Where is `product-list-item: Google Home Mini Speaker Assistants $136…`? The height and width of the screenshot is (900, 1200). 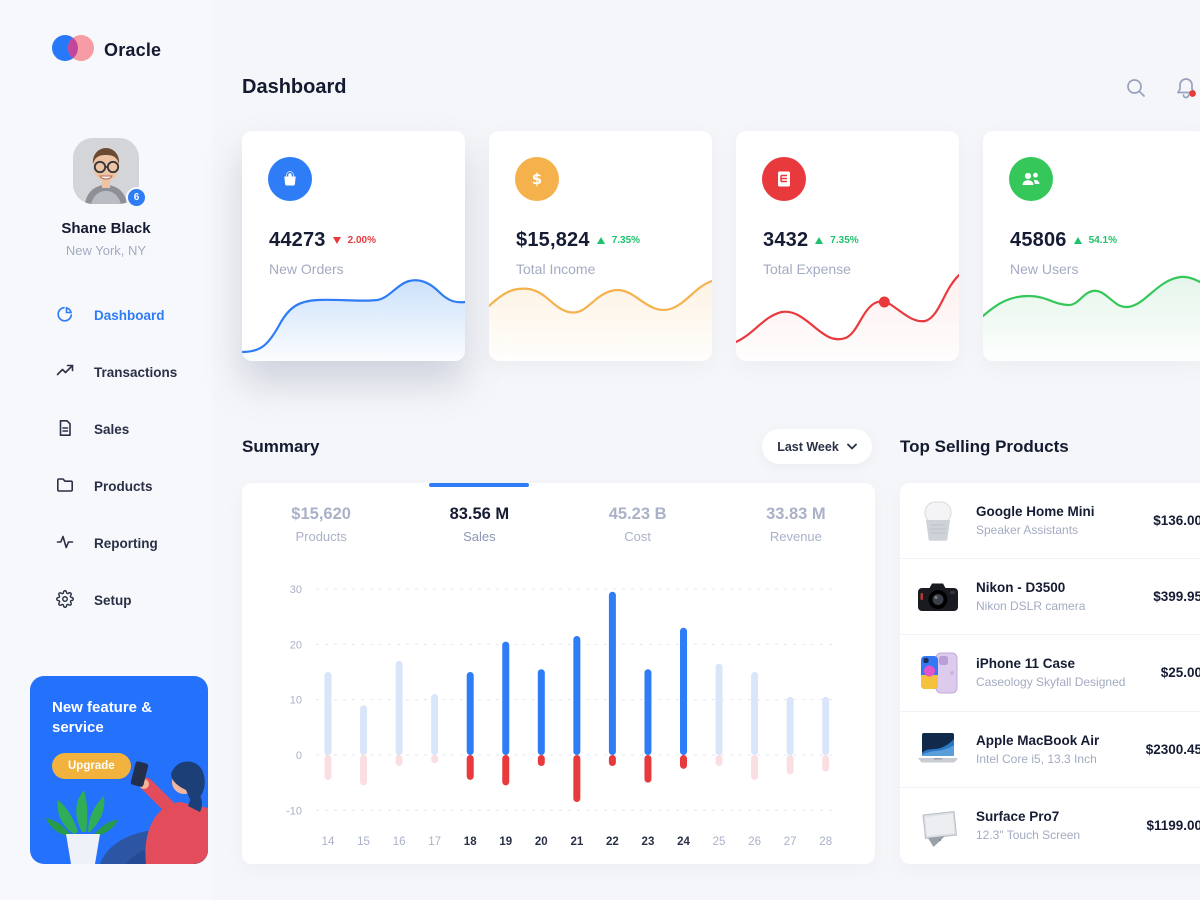
product-list-item: Google Home Mini Speaker Assistants $136… is located at coordinates (1050, 521).